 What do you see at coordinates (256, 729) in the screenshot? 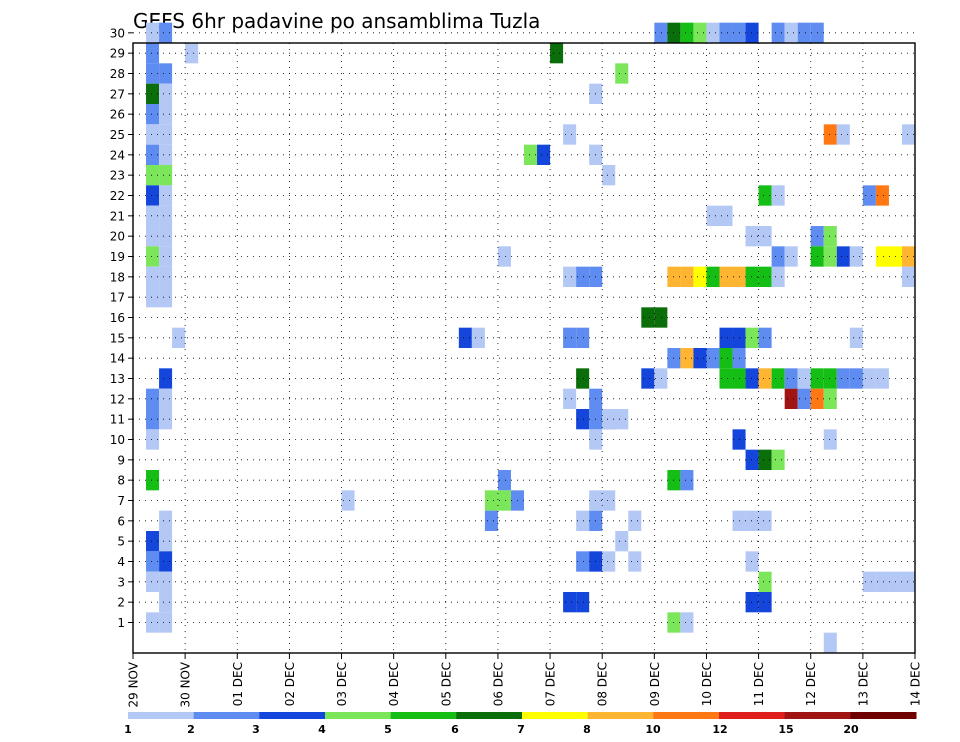
I see `colorbar-label: 3` at bounding box center [256, 729].